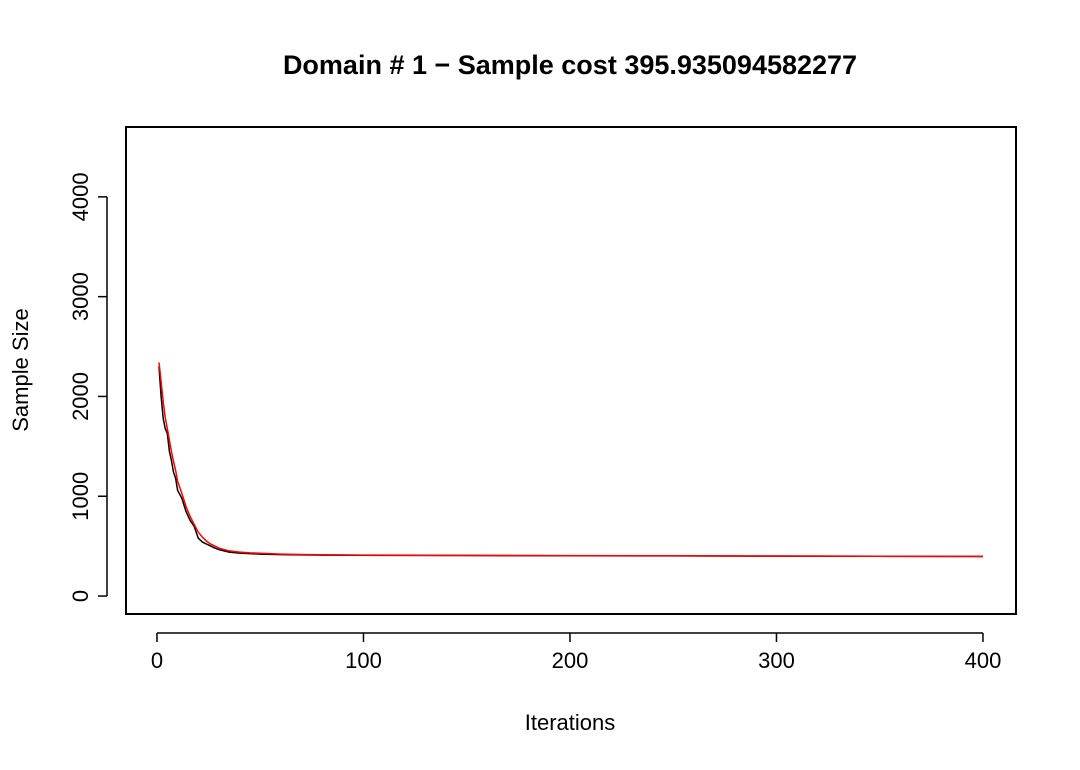  I want to click on x-tick-label: 100, so click(363, 660).